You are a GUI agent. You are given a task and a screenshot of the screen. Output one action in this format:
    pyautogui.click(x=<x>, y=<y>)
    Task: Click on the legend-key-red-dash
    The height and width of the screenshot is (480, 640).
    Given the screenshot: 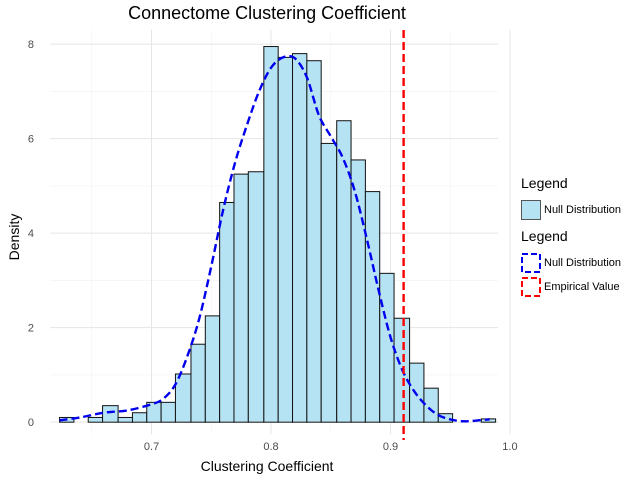 What is the action you would take?
    pyautogui.click(x=531, y=287)
    